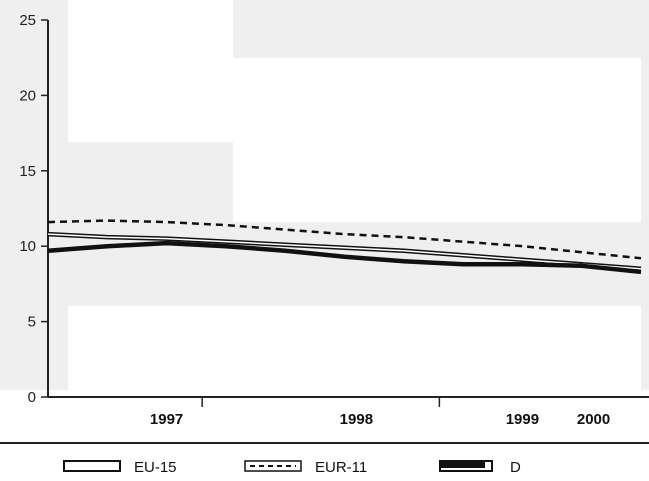  Describe the element at coordinates (27, 20) in the screenshot. I see `y-tick-label: 25` at that location.